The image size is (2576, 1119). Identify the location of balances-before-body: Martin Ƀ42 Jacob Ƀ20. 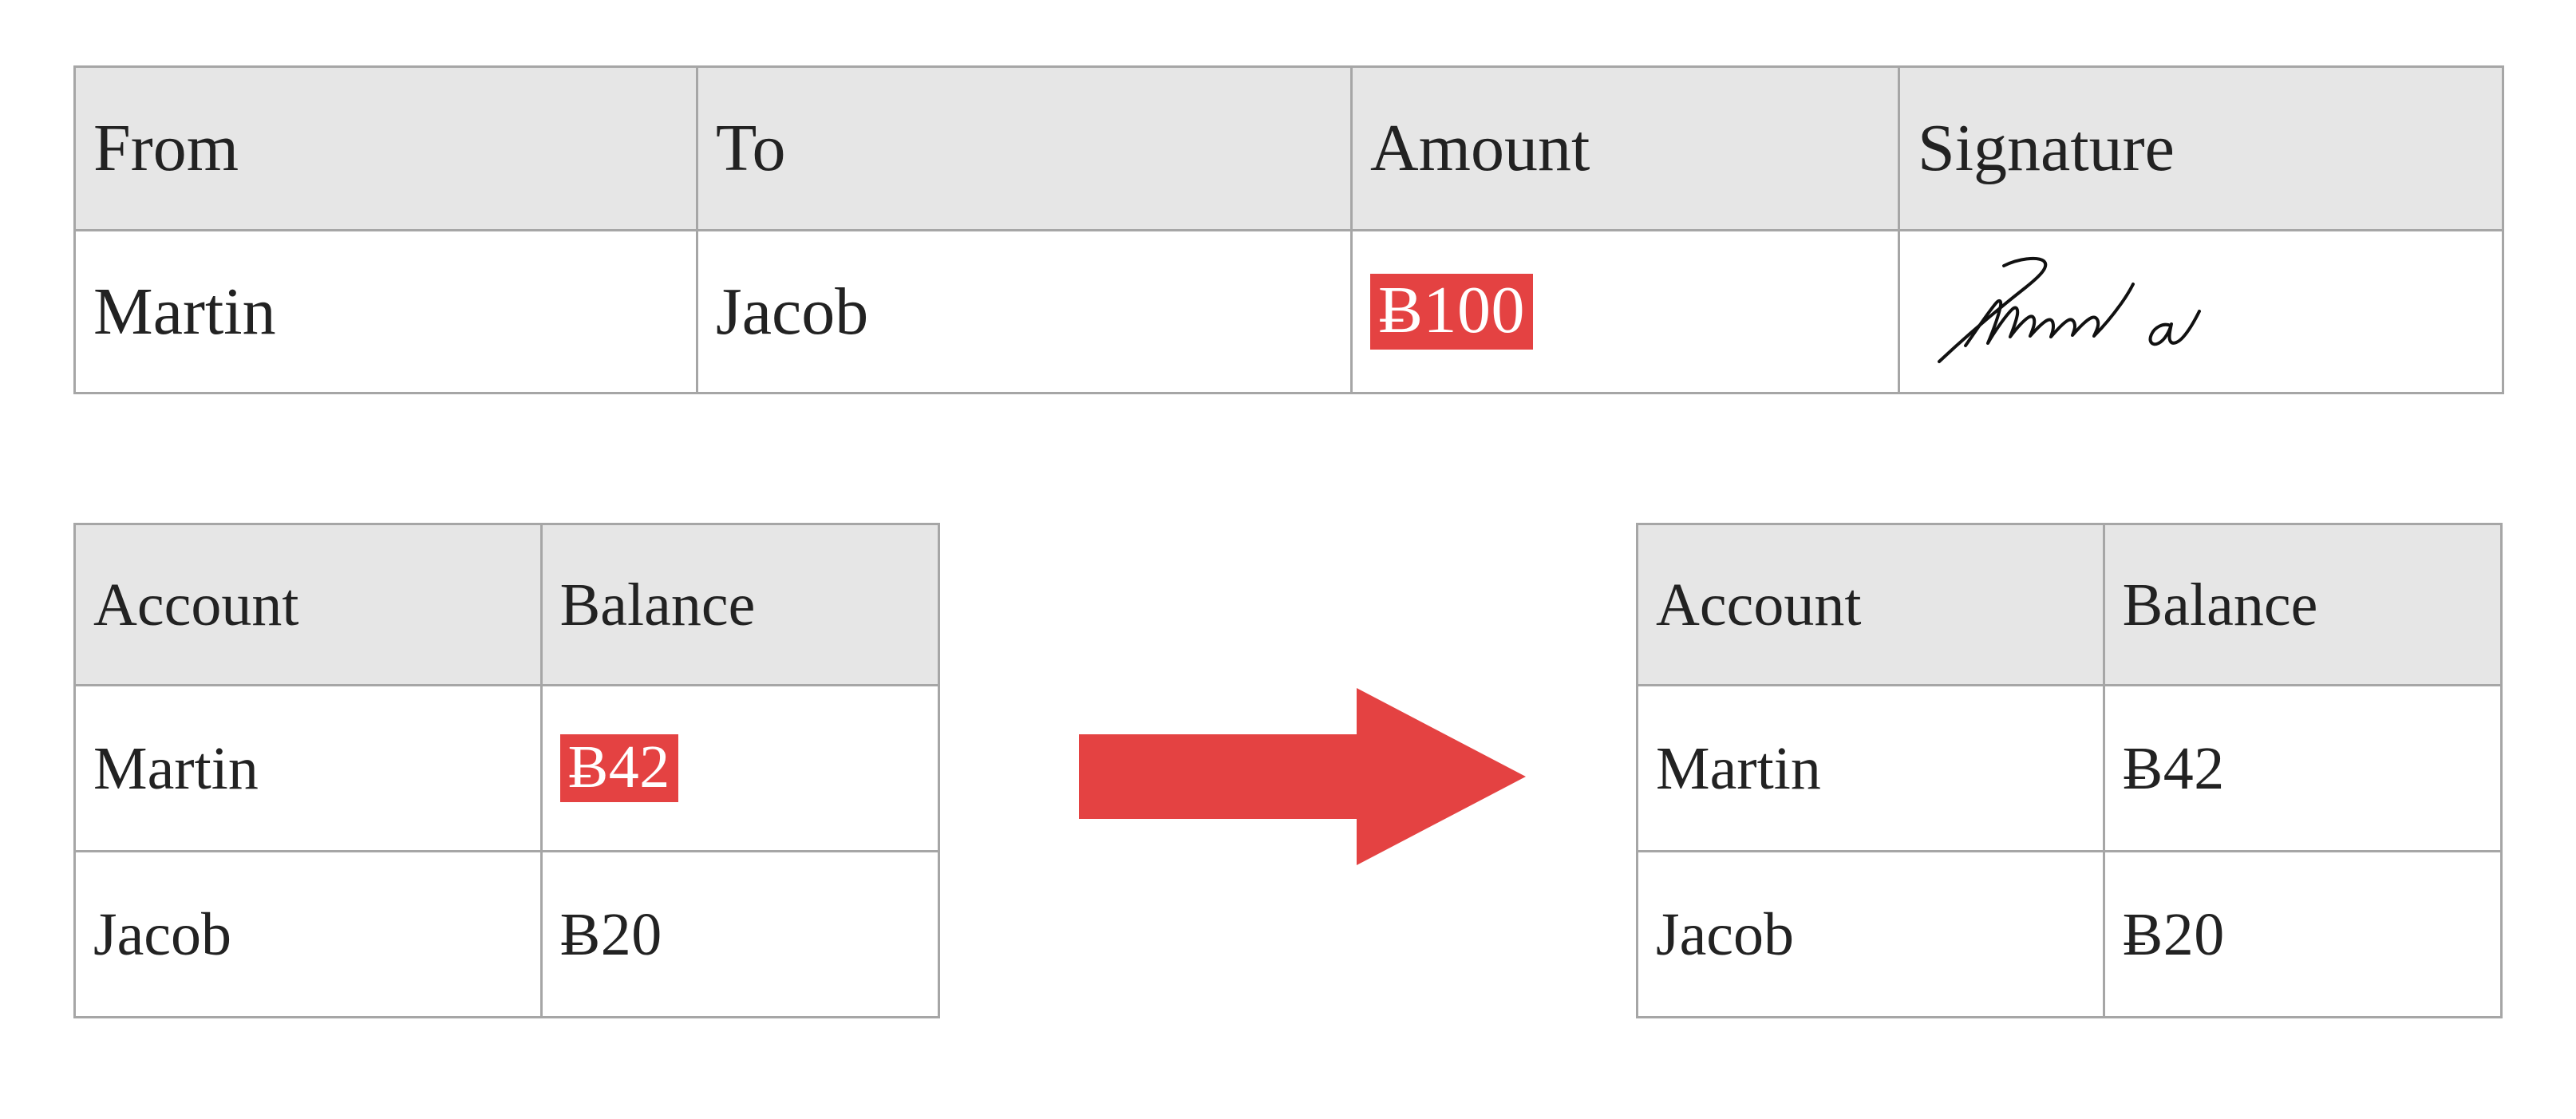
(507, 851).